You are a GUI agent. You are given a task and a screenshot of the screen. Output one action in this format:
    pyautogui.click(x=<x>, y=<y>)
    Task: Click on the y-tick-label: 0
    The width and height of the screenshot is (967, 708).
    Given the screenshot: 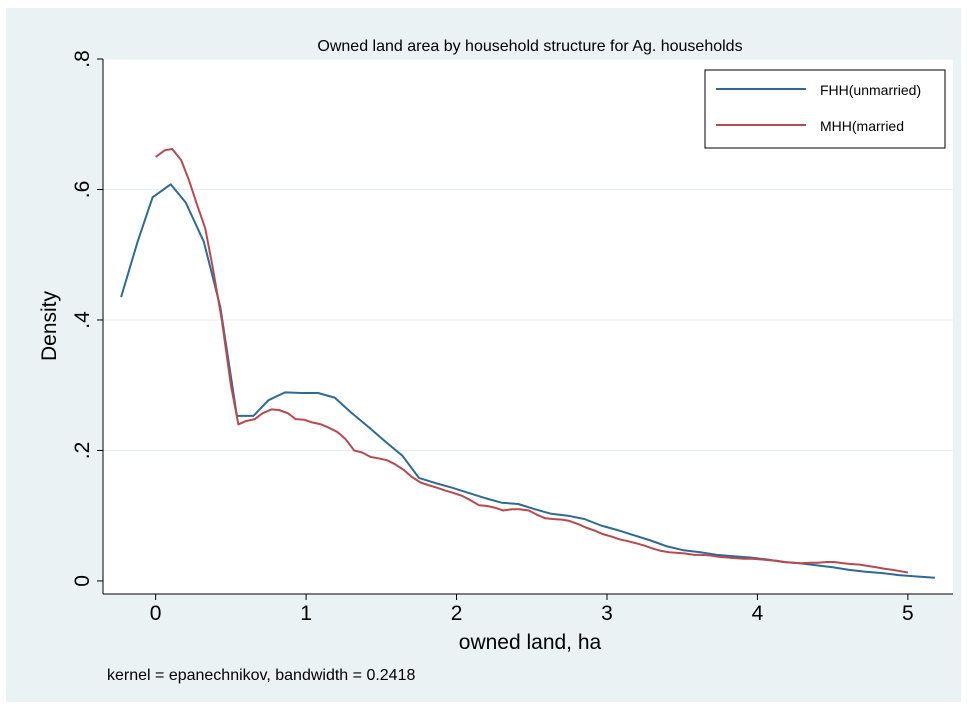 What is the action you would take?
    pyautogui.click(x=82, y=581)
    